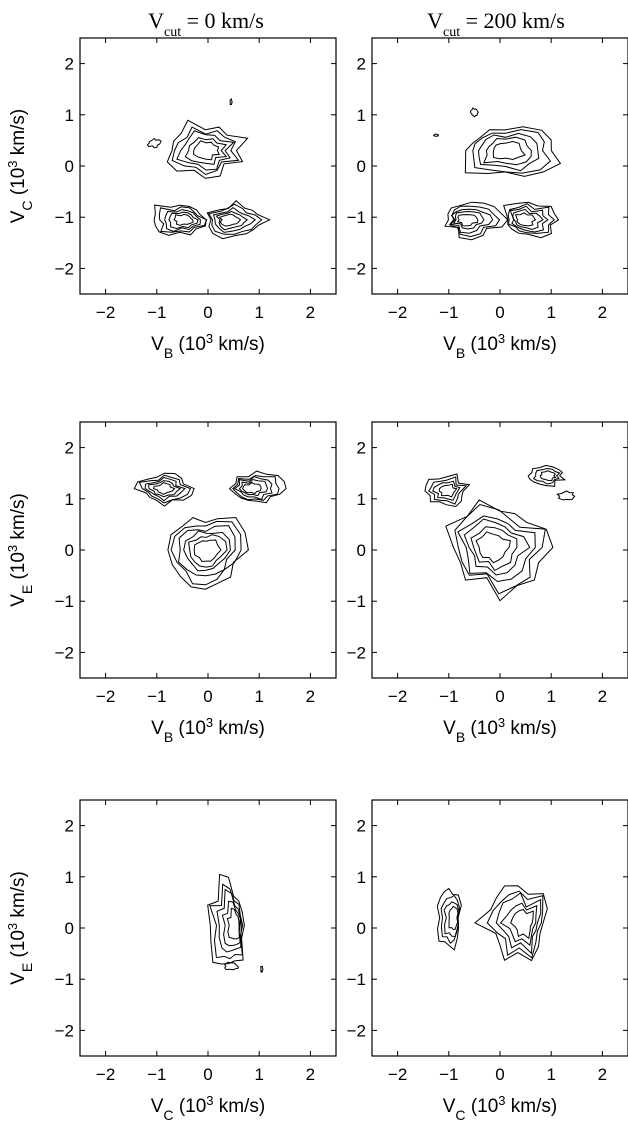 This screenshot has height=1128, width=628. I want to click on x-axis-label: VC (103 km/s), so click(500, 1108).